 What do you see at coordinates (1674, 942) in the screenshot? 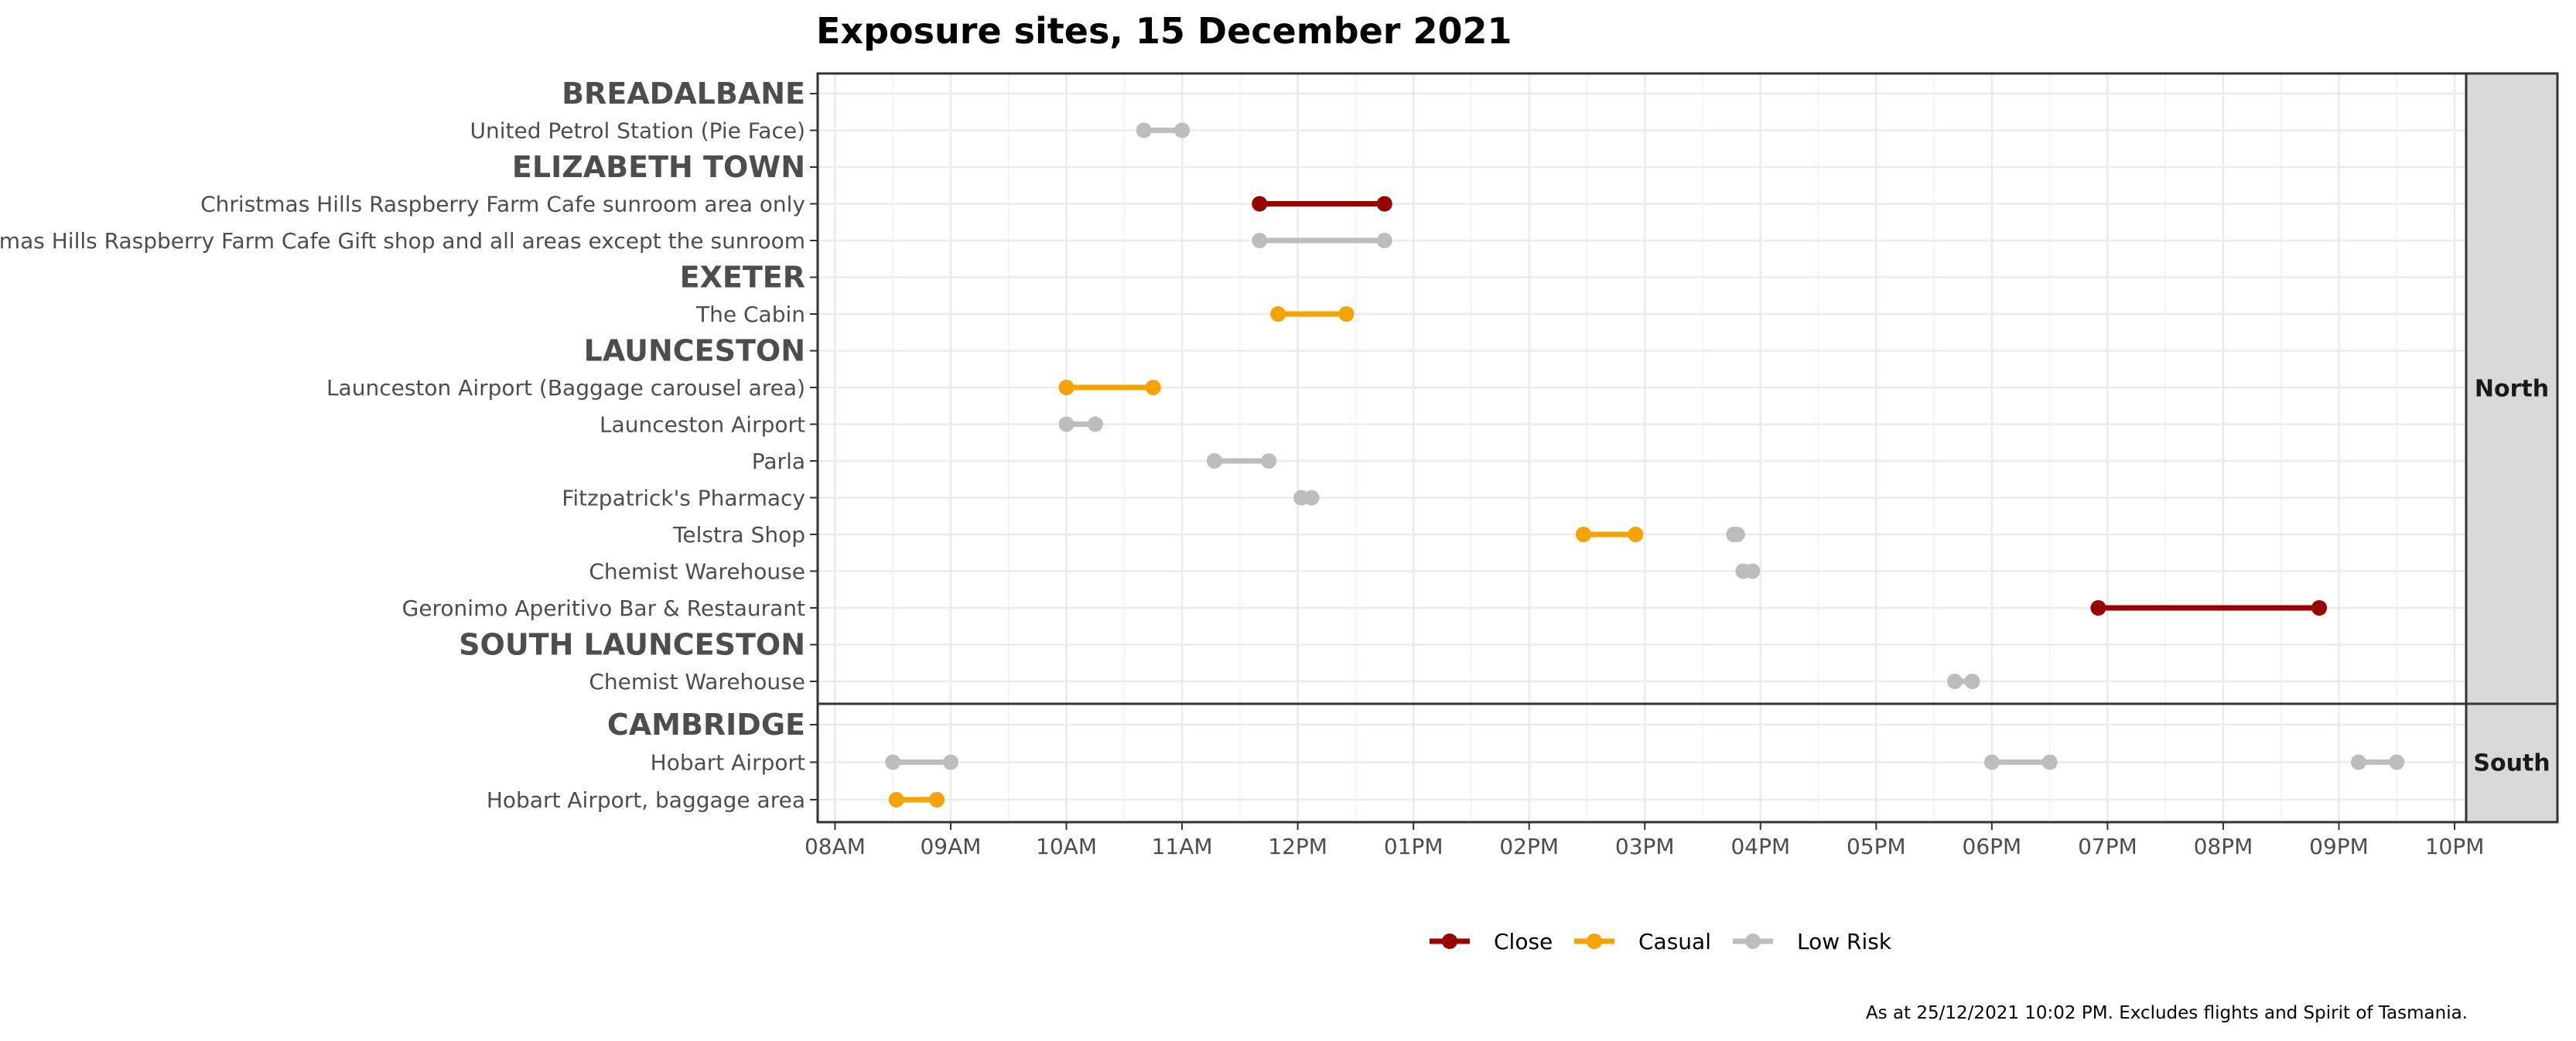
I see `legend-label: Casual` at bounding box center [1674, 942].